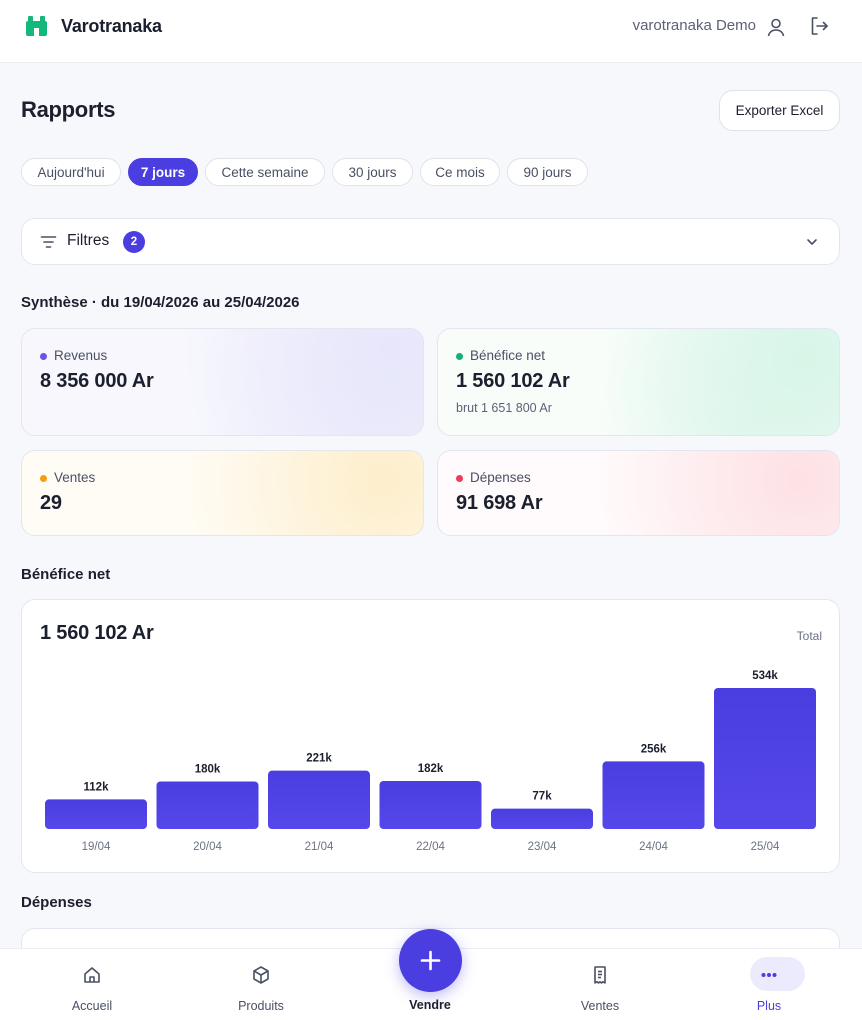  What do you see at coordinates (51, 503) in the screenshot?
I see `ventes-value: 29` at bounding box center [51, 503].